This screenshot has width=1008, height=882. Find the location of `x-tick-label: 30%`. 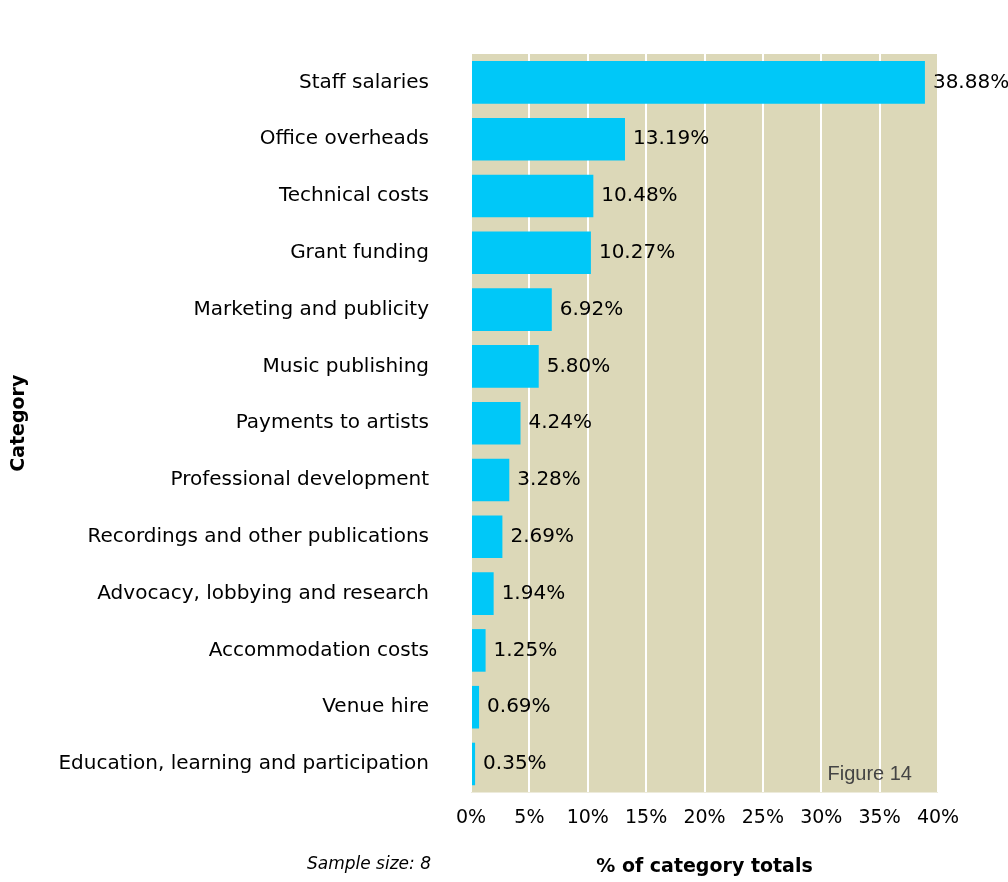

x-tick-label: 30% is located at coordinates (821, 815).